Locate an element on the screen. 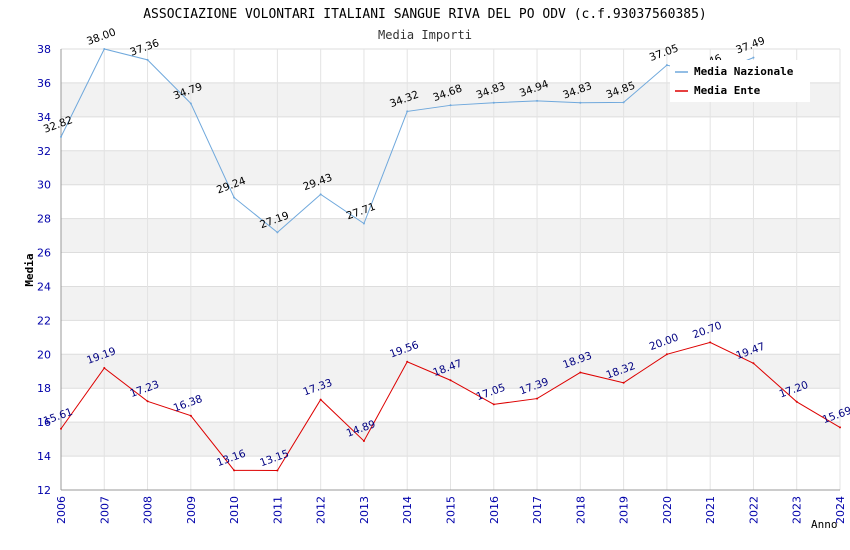  legend-box is located at coordinates (740, 81).